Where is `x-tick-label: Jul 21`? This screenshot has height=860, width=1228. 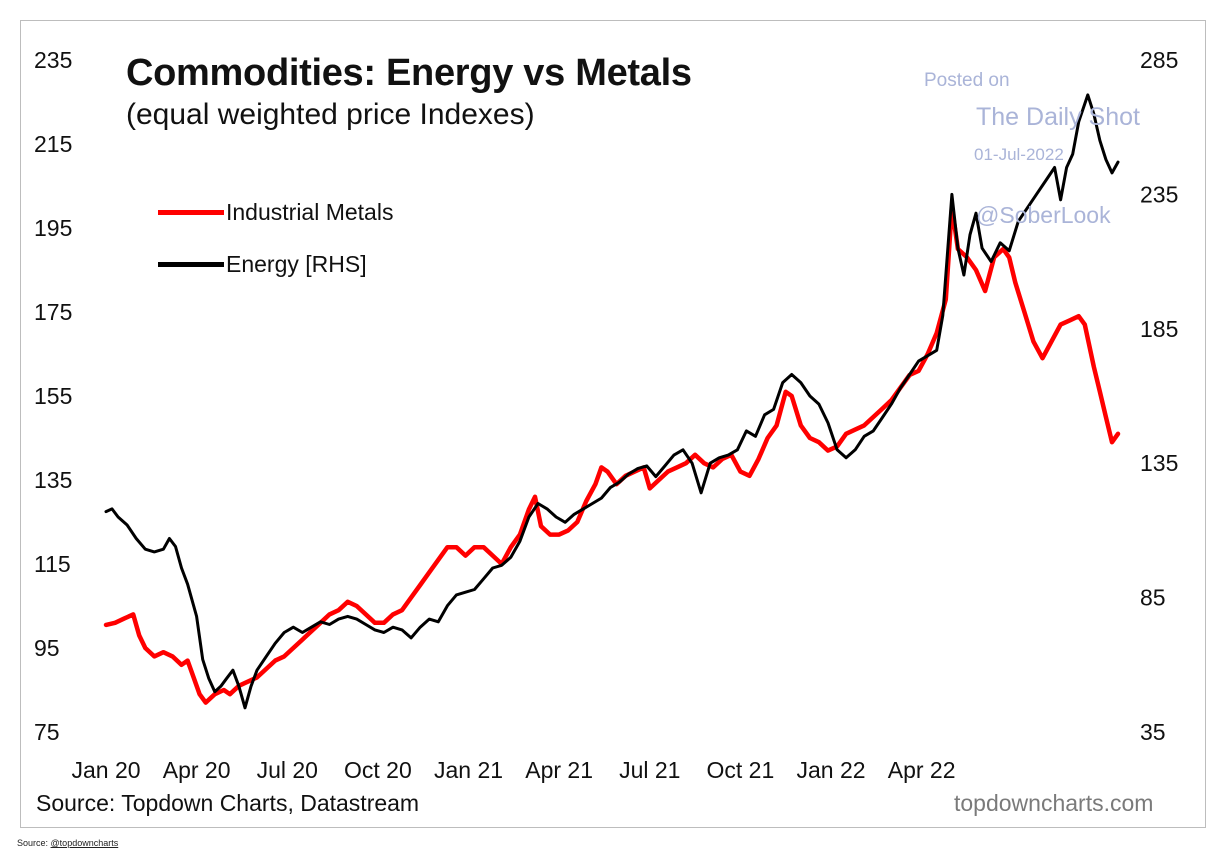
x-tick-label: Jul 21 is located at coordinates (649, 770).